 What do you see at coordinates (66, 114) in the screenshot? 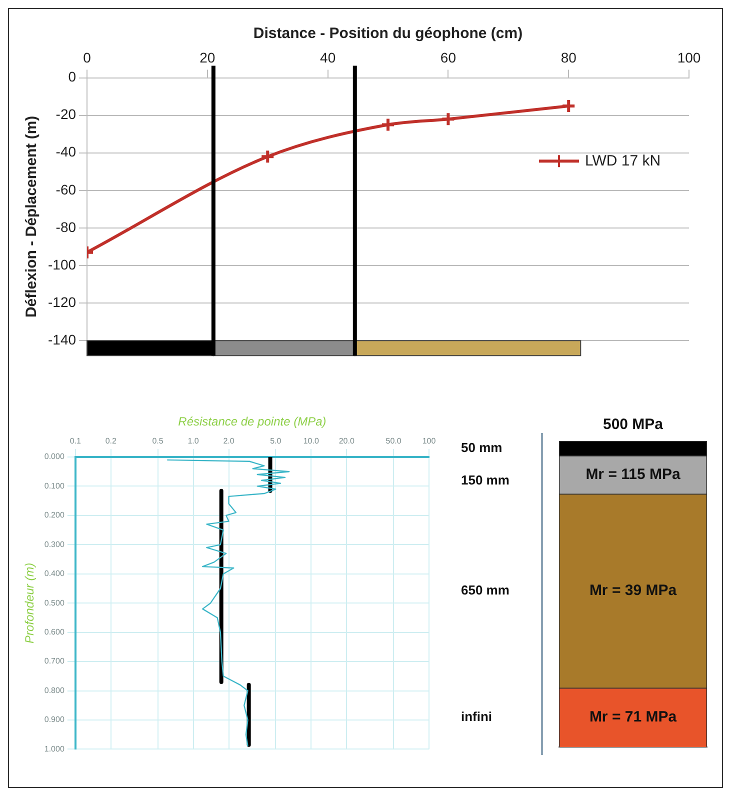
I see `y-tick-label: -20` at bounding box center [66, 114].